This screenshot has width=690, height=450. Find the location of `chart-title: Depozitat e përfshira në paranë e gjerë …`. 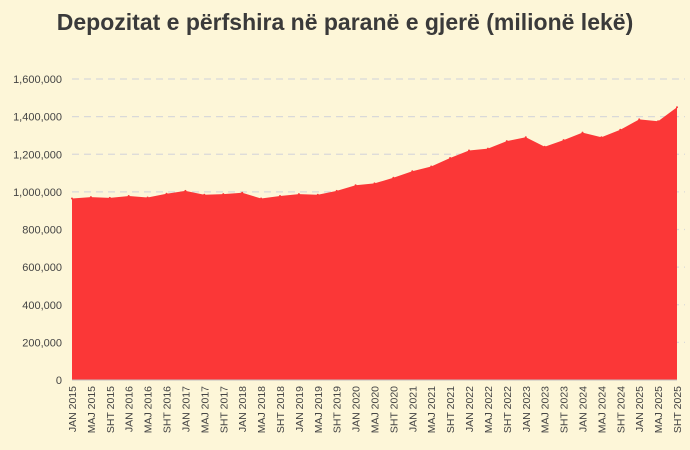

chart-title: Depozitat e përfshira në paranë e gjerë … is located at coordinates (345, 22).